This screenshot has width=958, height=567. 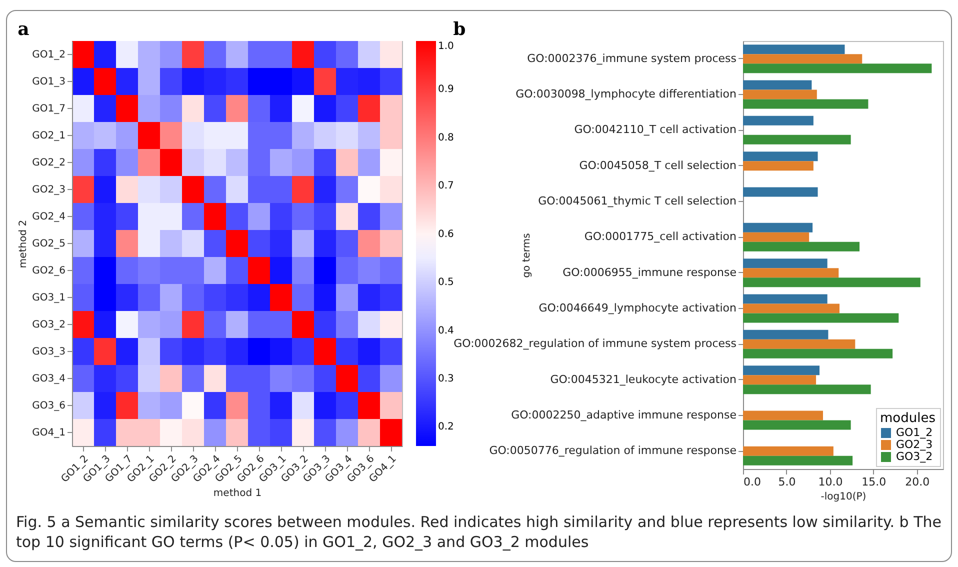 What do you see at coordinates (660, 237) in the screenshot?
I see `y-tick-label: GO:0001775_cell activation` at bounding box center [660, 237].